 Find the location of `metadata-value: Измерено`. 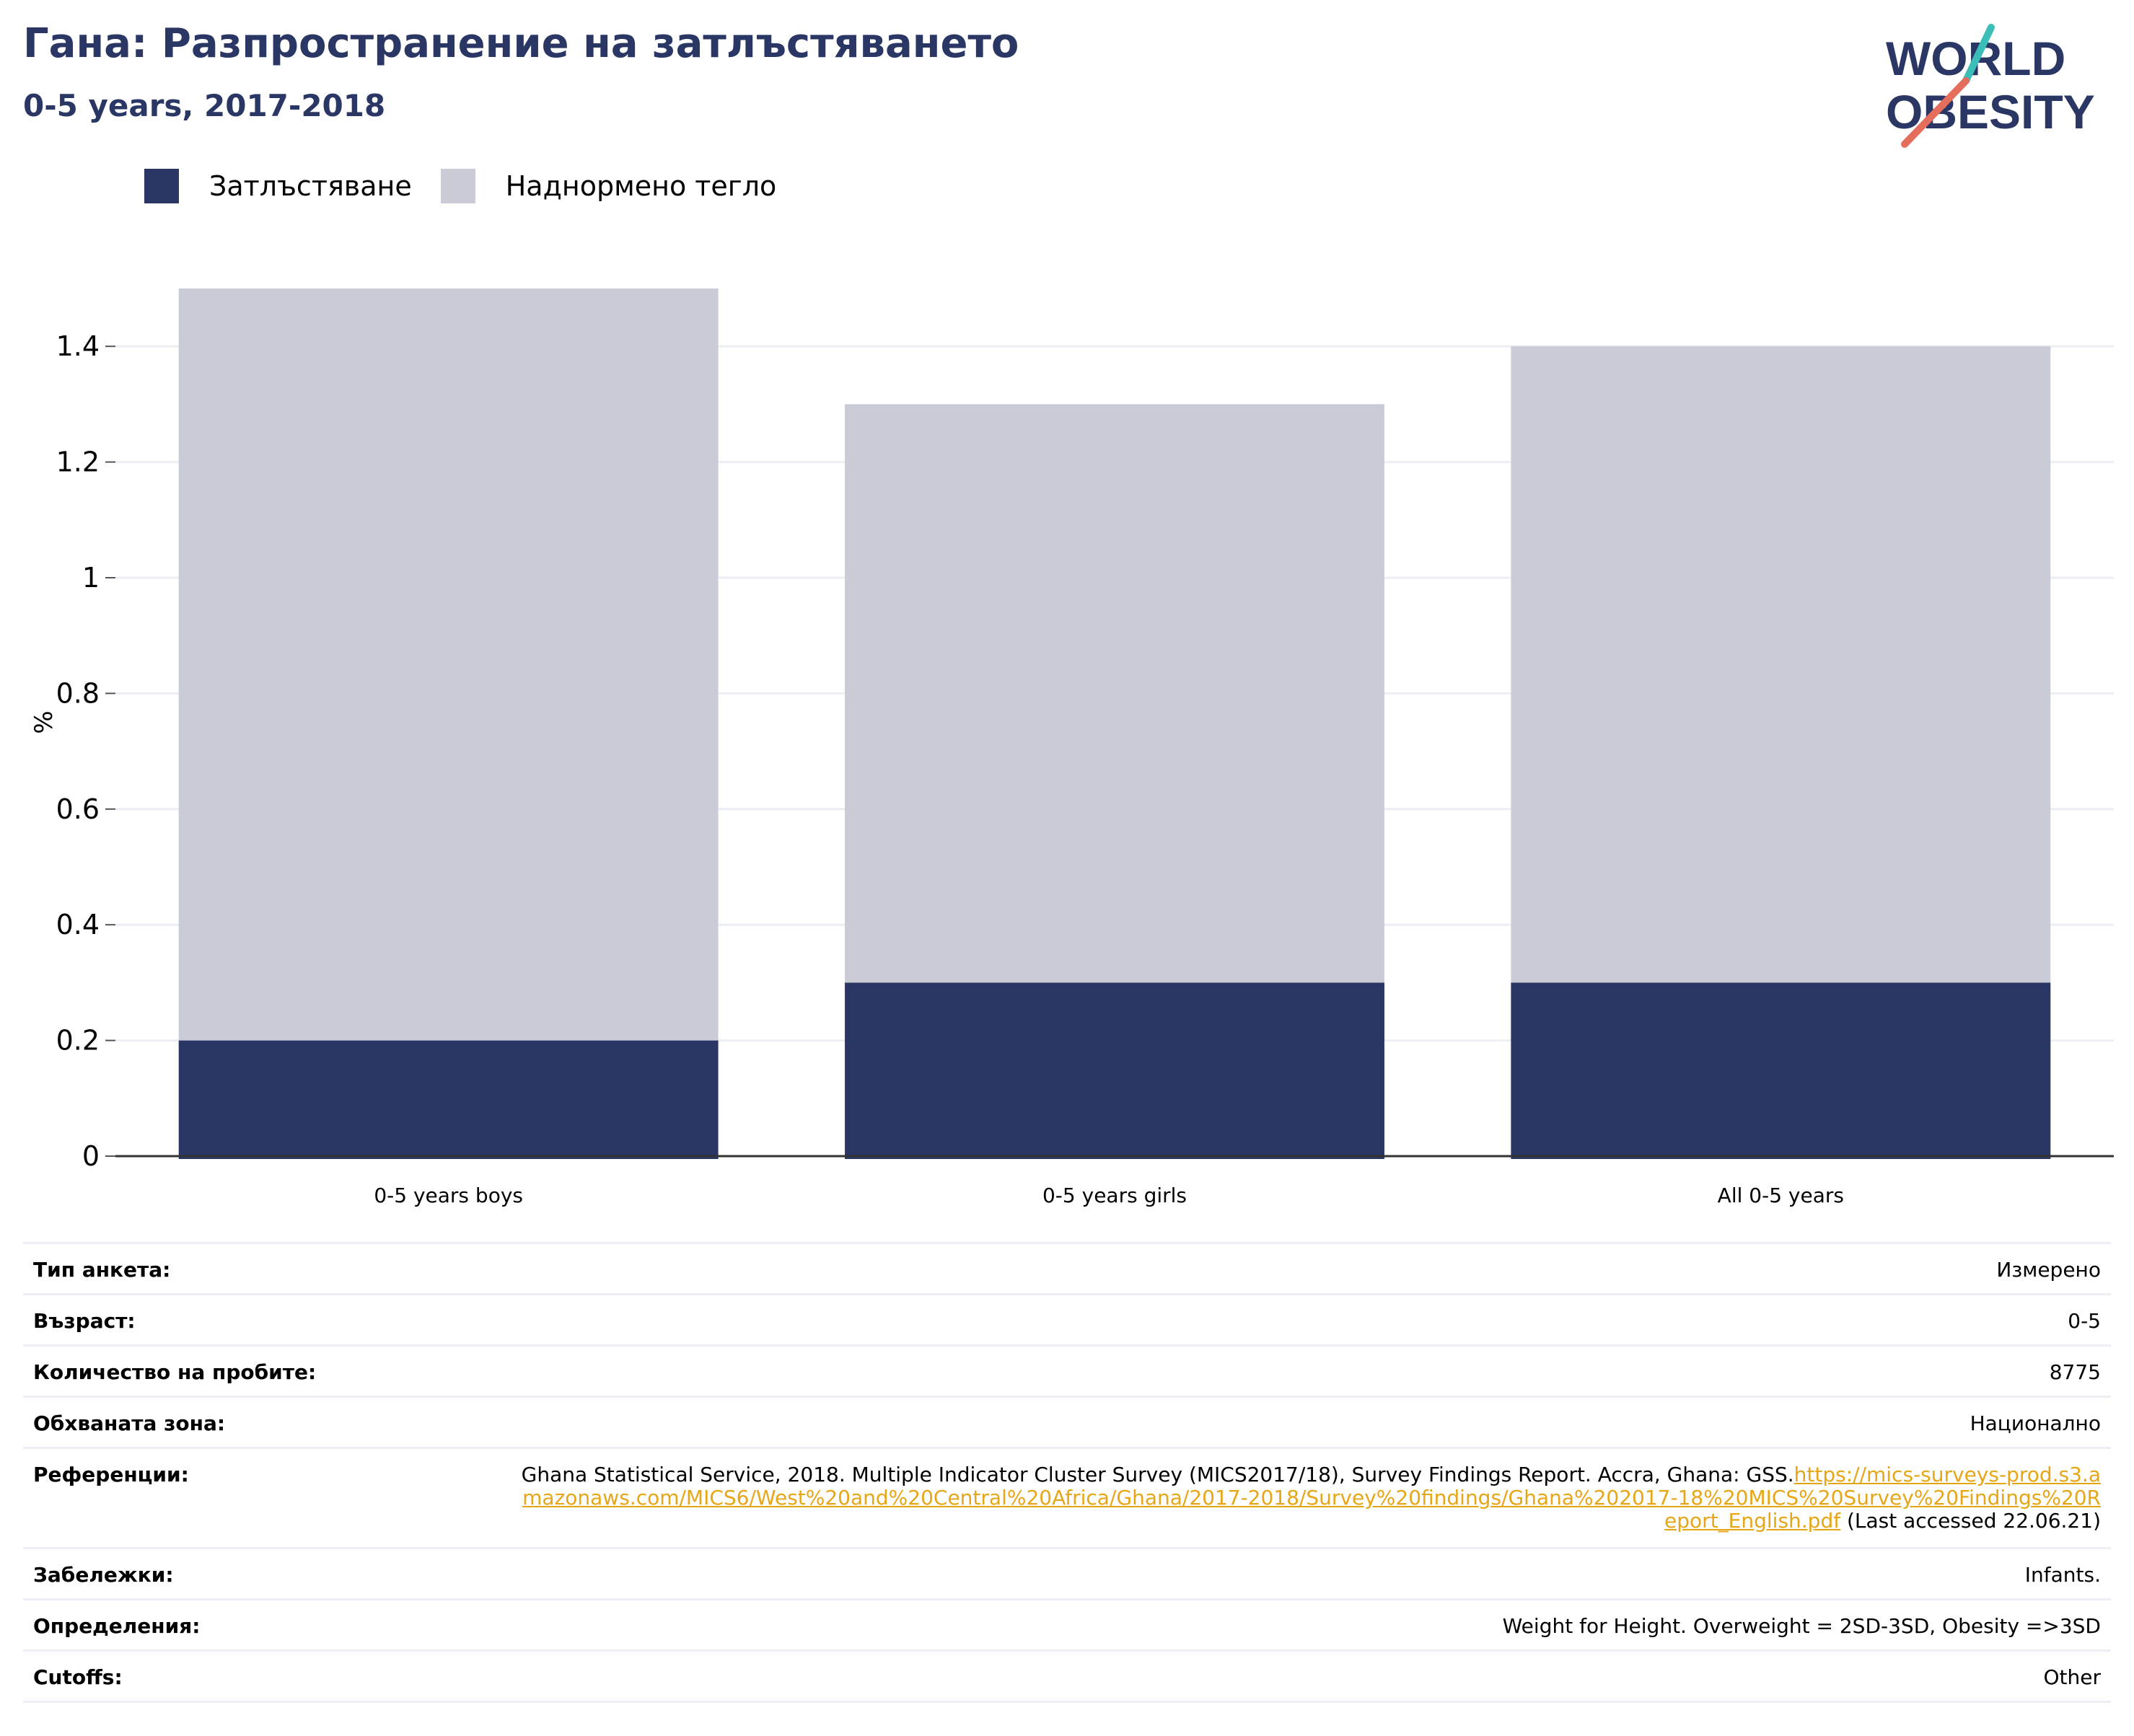

metadata-value: Измерено is located at coordinates (2048, 1270).